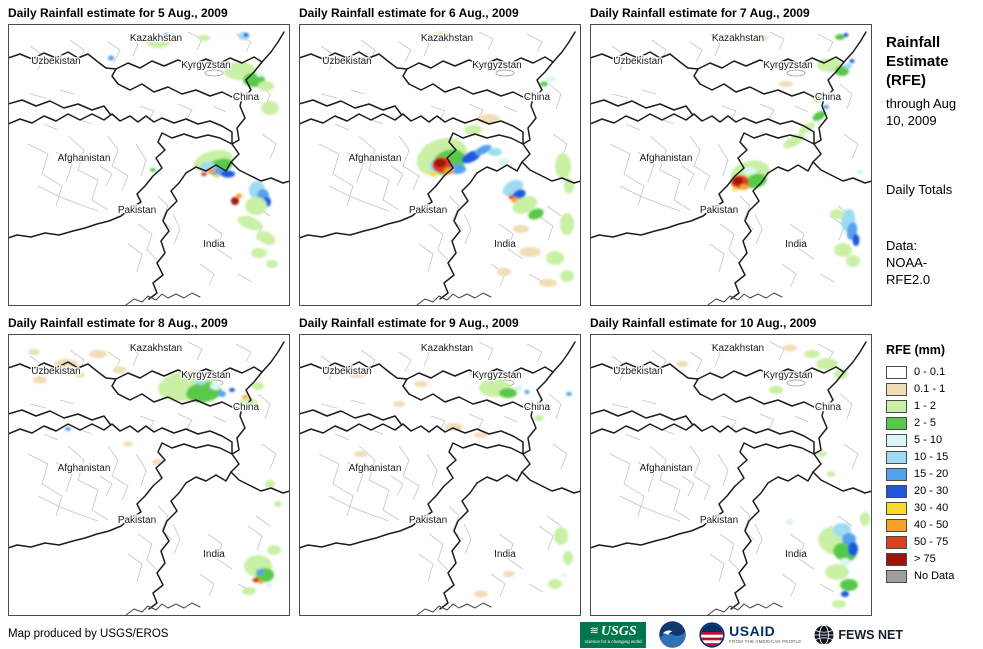 The width and height of the screenshot is (983, 649). What do you see at coordinates (908, 262) in the screenshot?
I see `data-source-label: Data: NOAA-RFE2.0` at bounding box center [908, 262].